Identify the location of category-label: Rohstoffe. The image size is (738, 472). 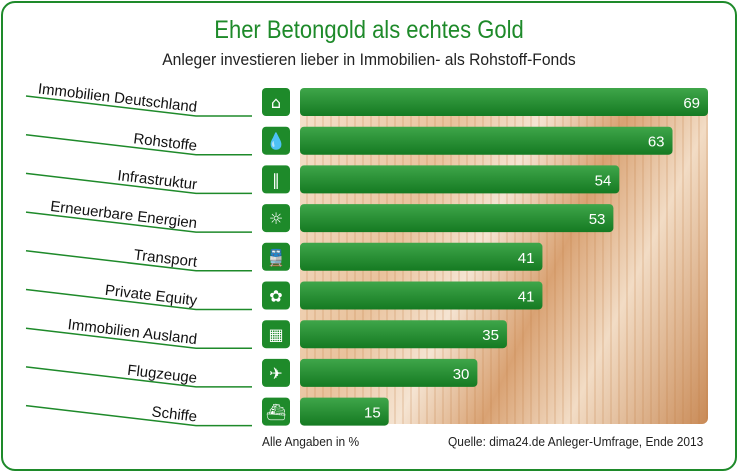
(164, 142).